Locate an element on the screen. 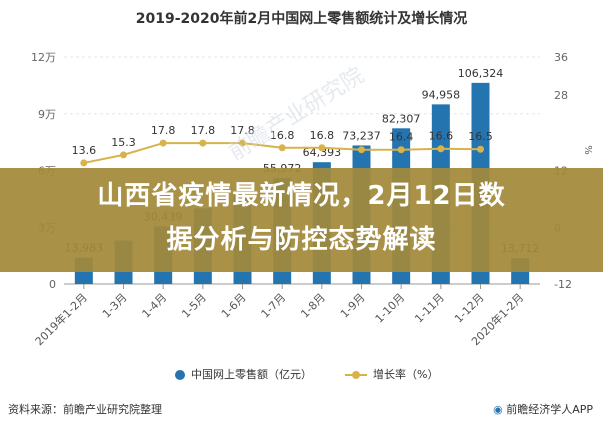 The width and height of the screenshot is (603, 430). chart-title: 2019-2020年前2月中国网上零售额统计及增长情况 is located at coordinates (301, 19).